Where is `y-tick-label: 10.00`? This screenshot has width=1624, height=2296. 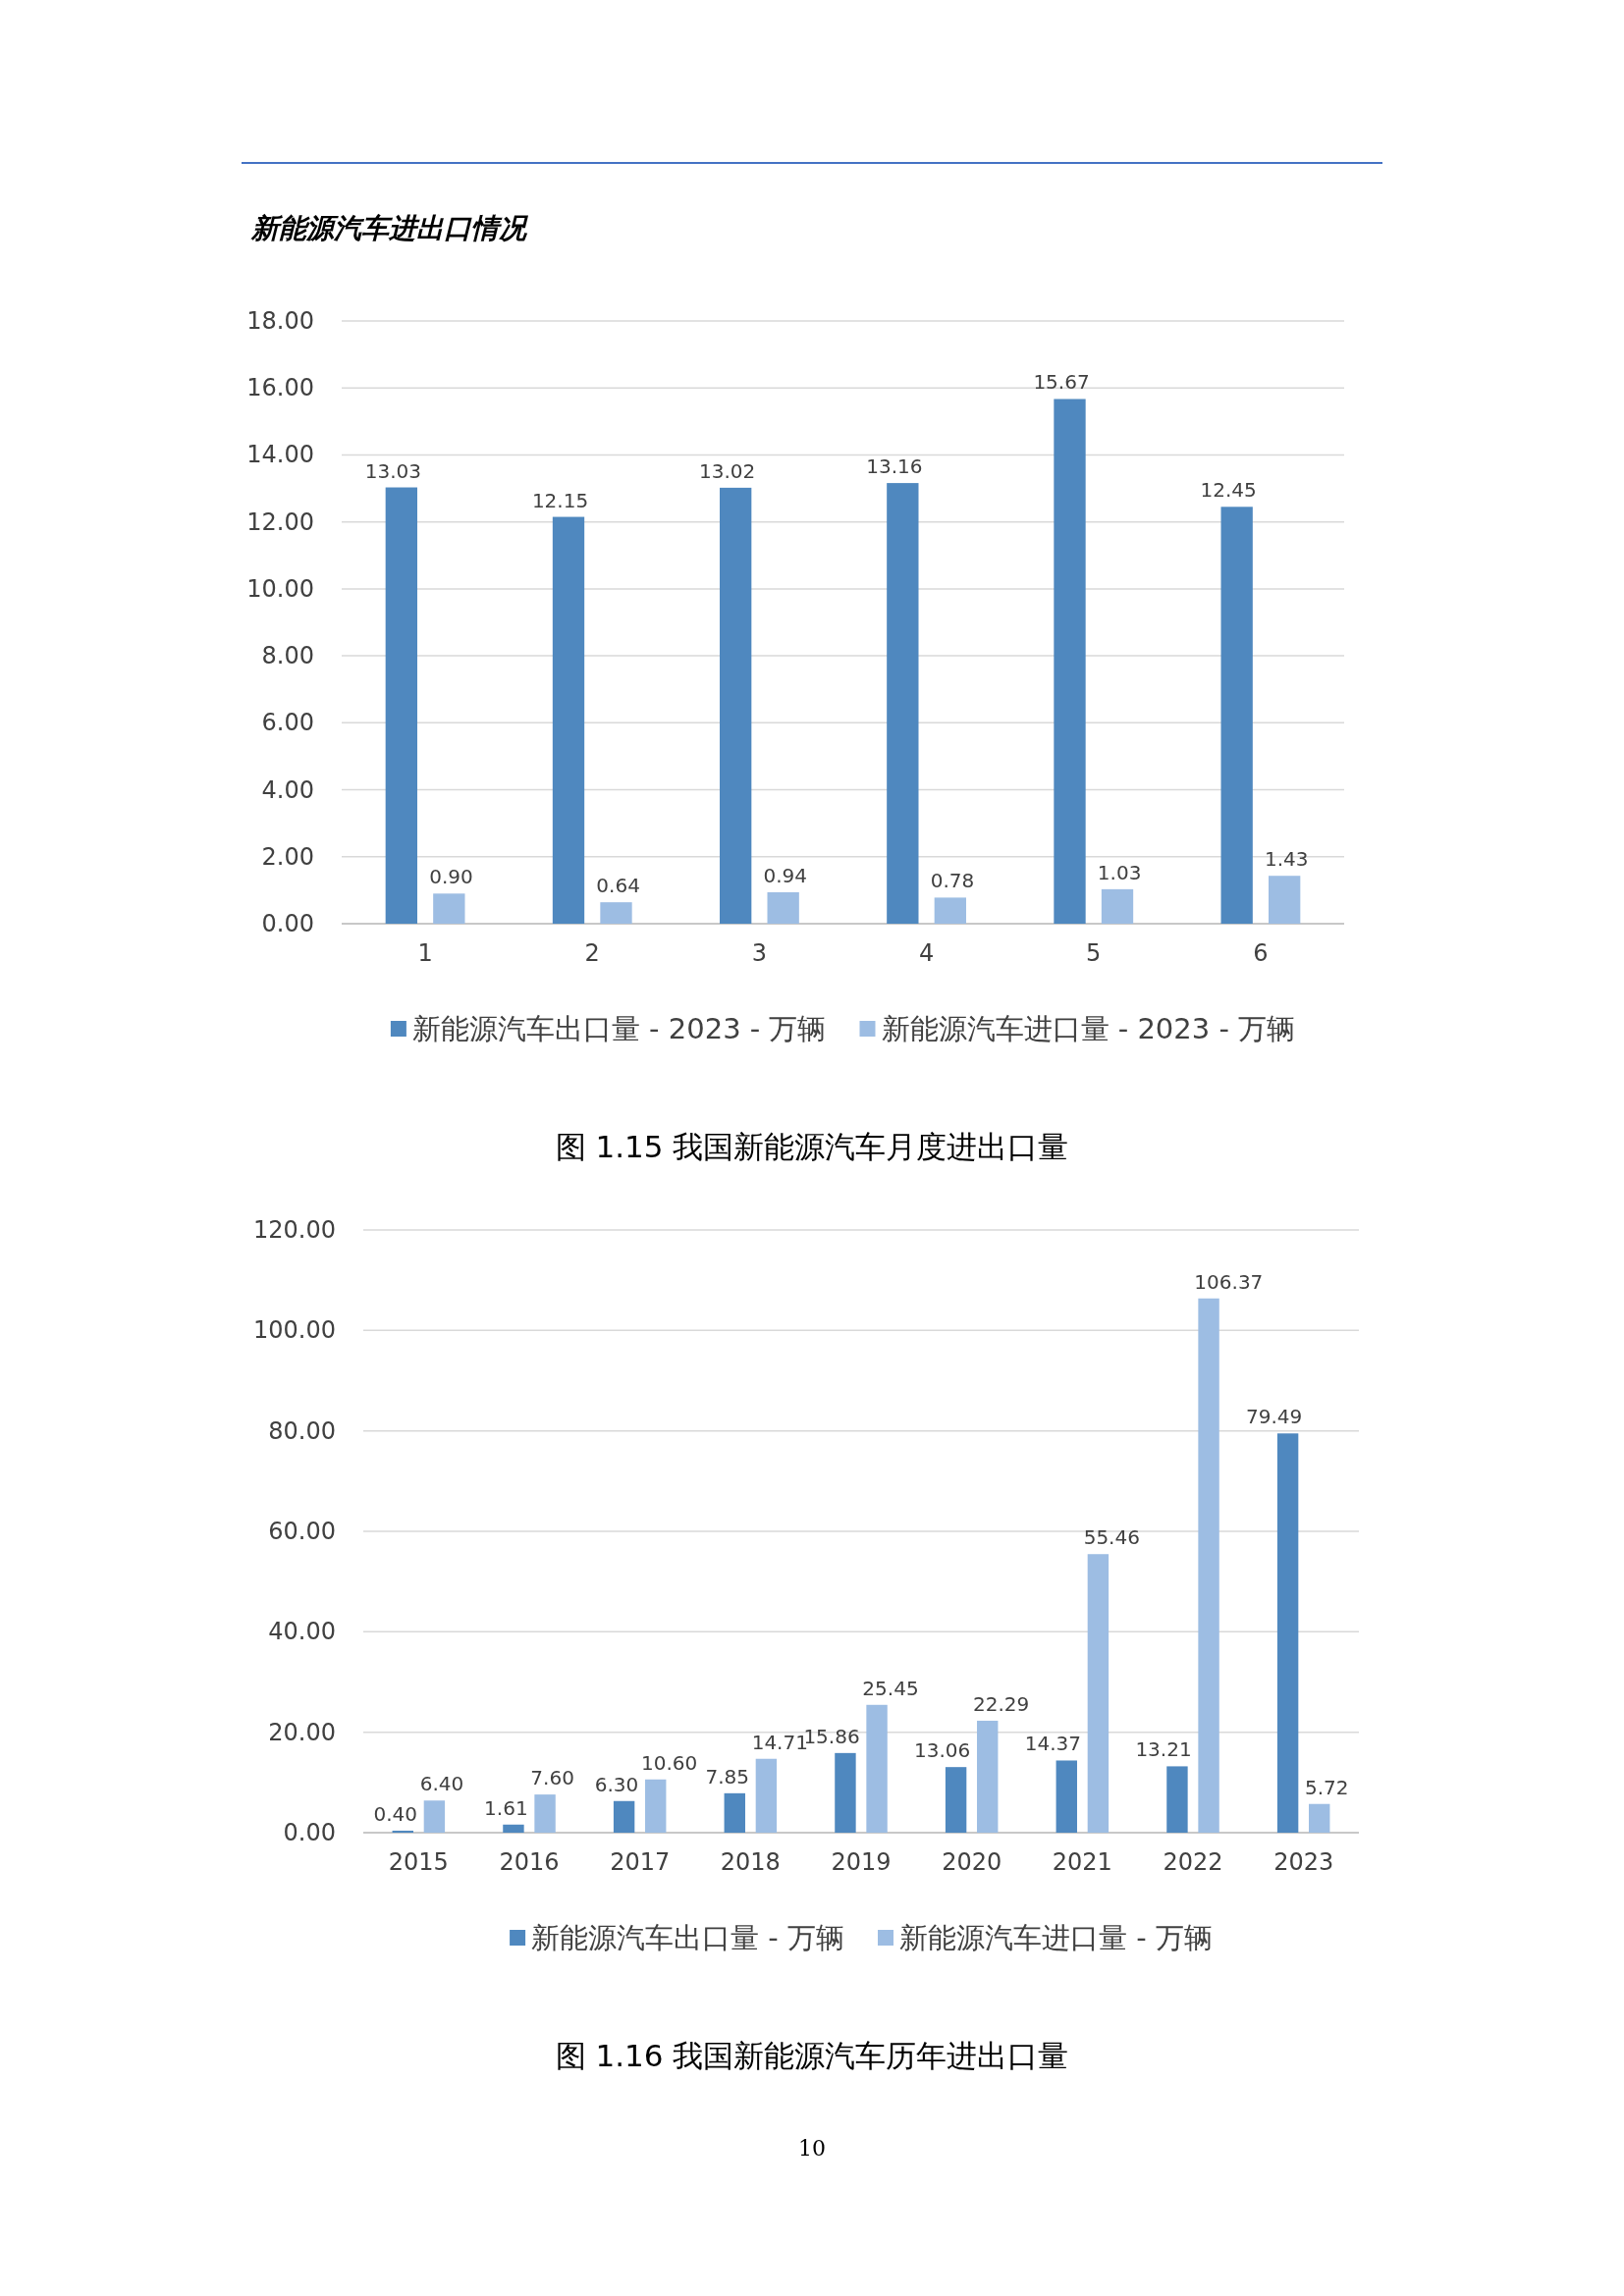 y-tick-label: 10.00 is located at coordinates (280, 589).